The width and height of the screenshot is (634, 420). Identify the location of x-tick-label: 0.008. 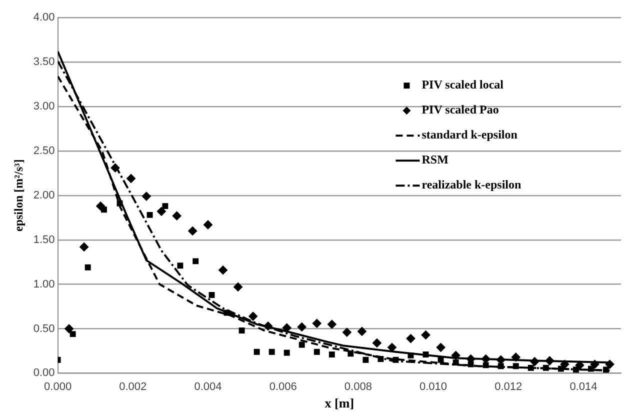
(358, 386).